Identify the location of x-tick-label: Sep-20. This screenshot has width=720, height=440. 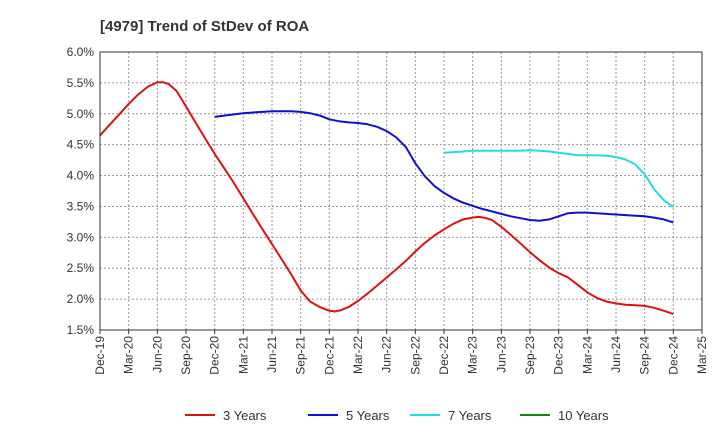
(186, 355).